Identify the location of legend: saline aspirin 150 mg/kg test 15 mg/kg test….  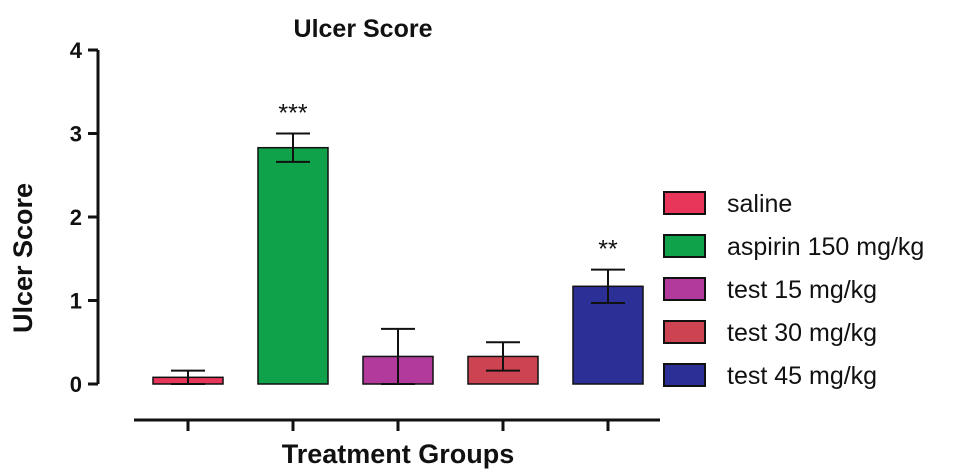
(793, 290).